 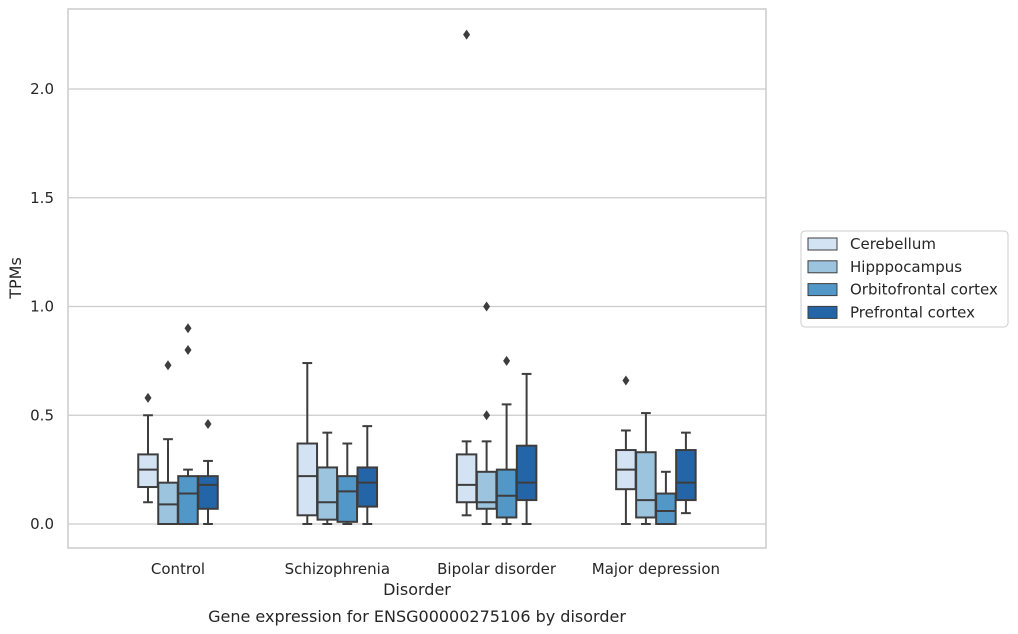 I want to click on legend-item: Hipppocampus, so click(x=884, y=267).